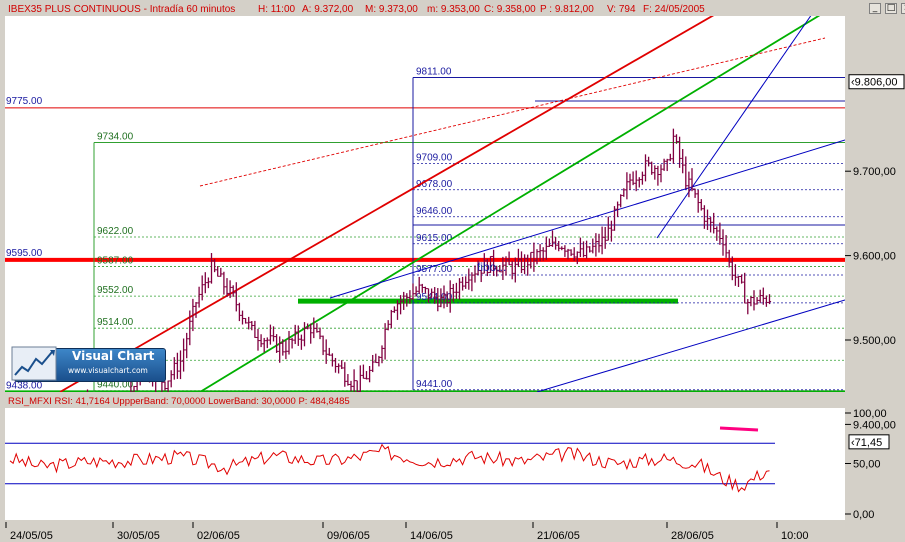 The image size is (905, 542). I want to click on header-close: C: 9.358,00, so click(510, 9).